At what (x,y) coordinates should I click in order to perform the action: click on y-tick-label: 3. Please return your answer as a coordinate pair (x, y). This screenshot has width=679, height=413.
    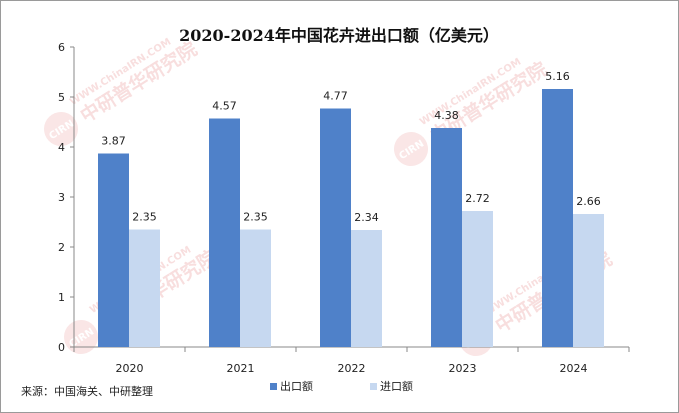
    Looking at the image, I should click on (61, 197).